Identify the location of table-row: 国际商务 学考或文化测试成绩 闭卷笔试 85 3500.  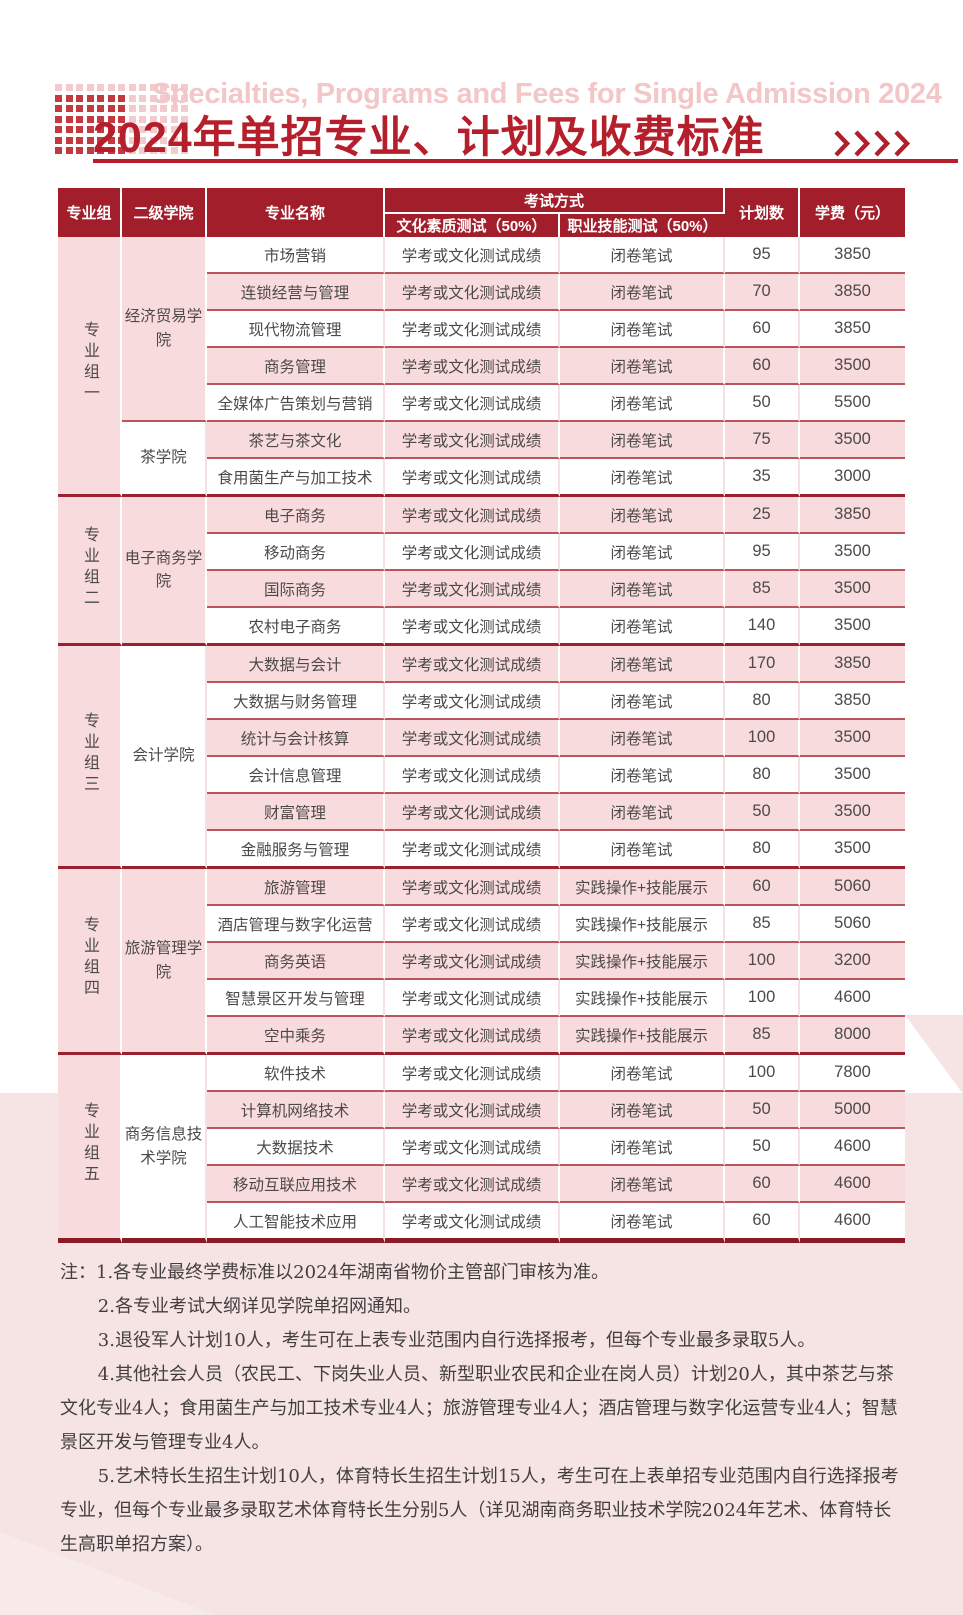
(482, 589).